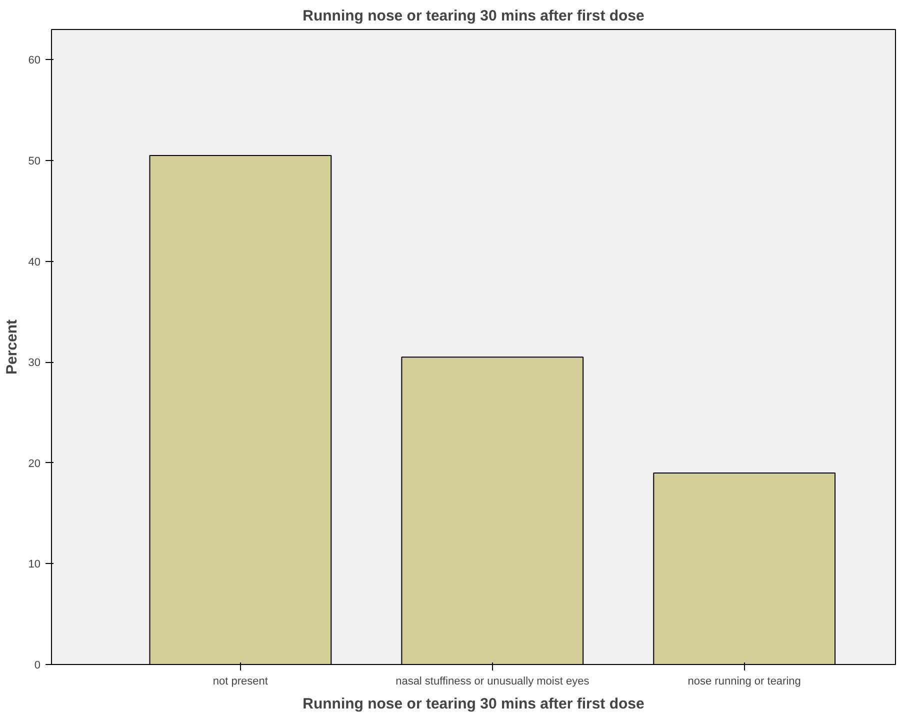 The width and height of the screenshot is (908, 721). I want to click on y-tick-label: 40, so click(34, 262).